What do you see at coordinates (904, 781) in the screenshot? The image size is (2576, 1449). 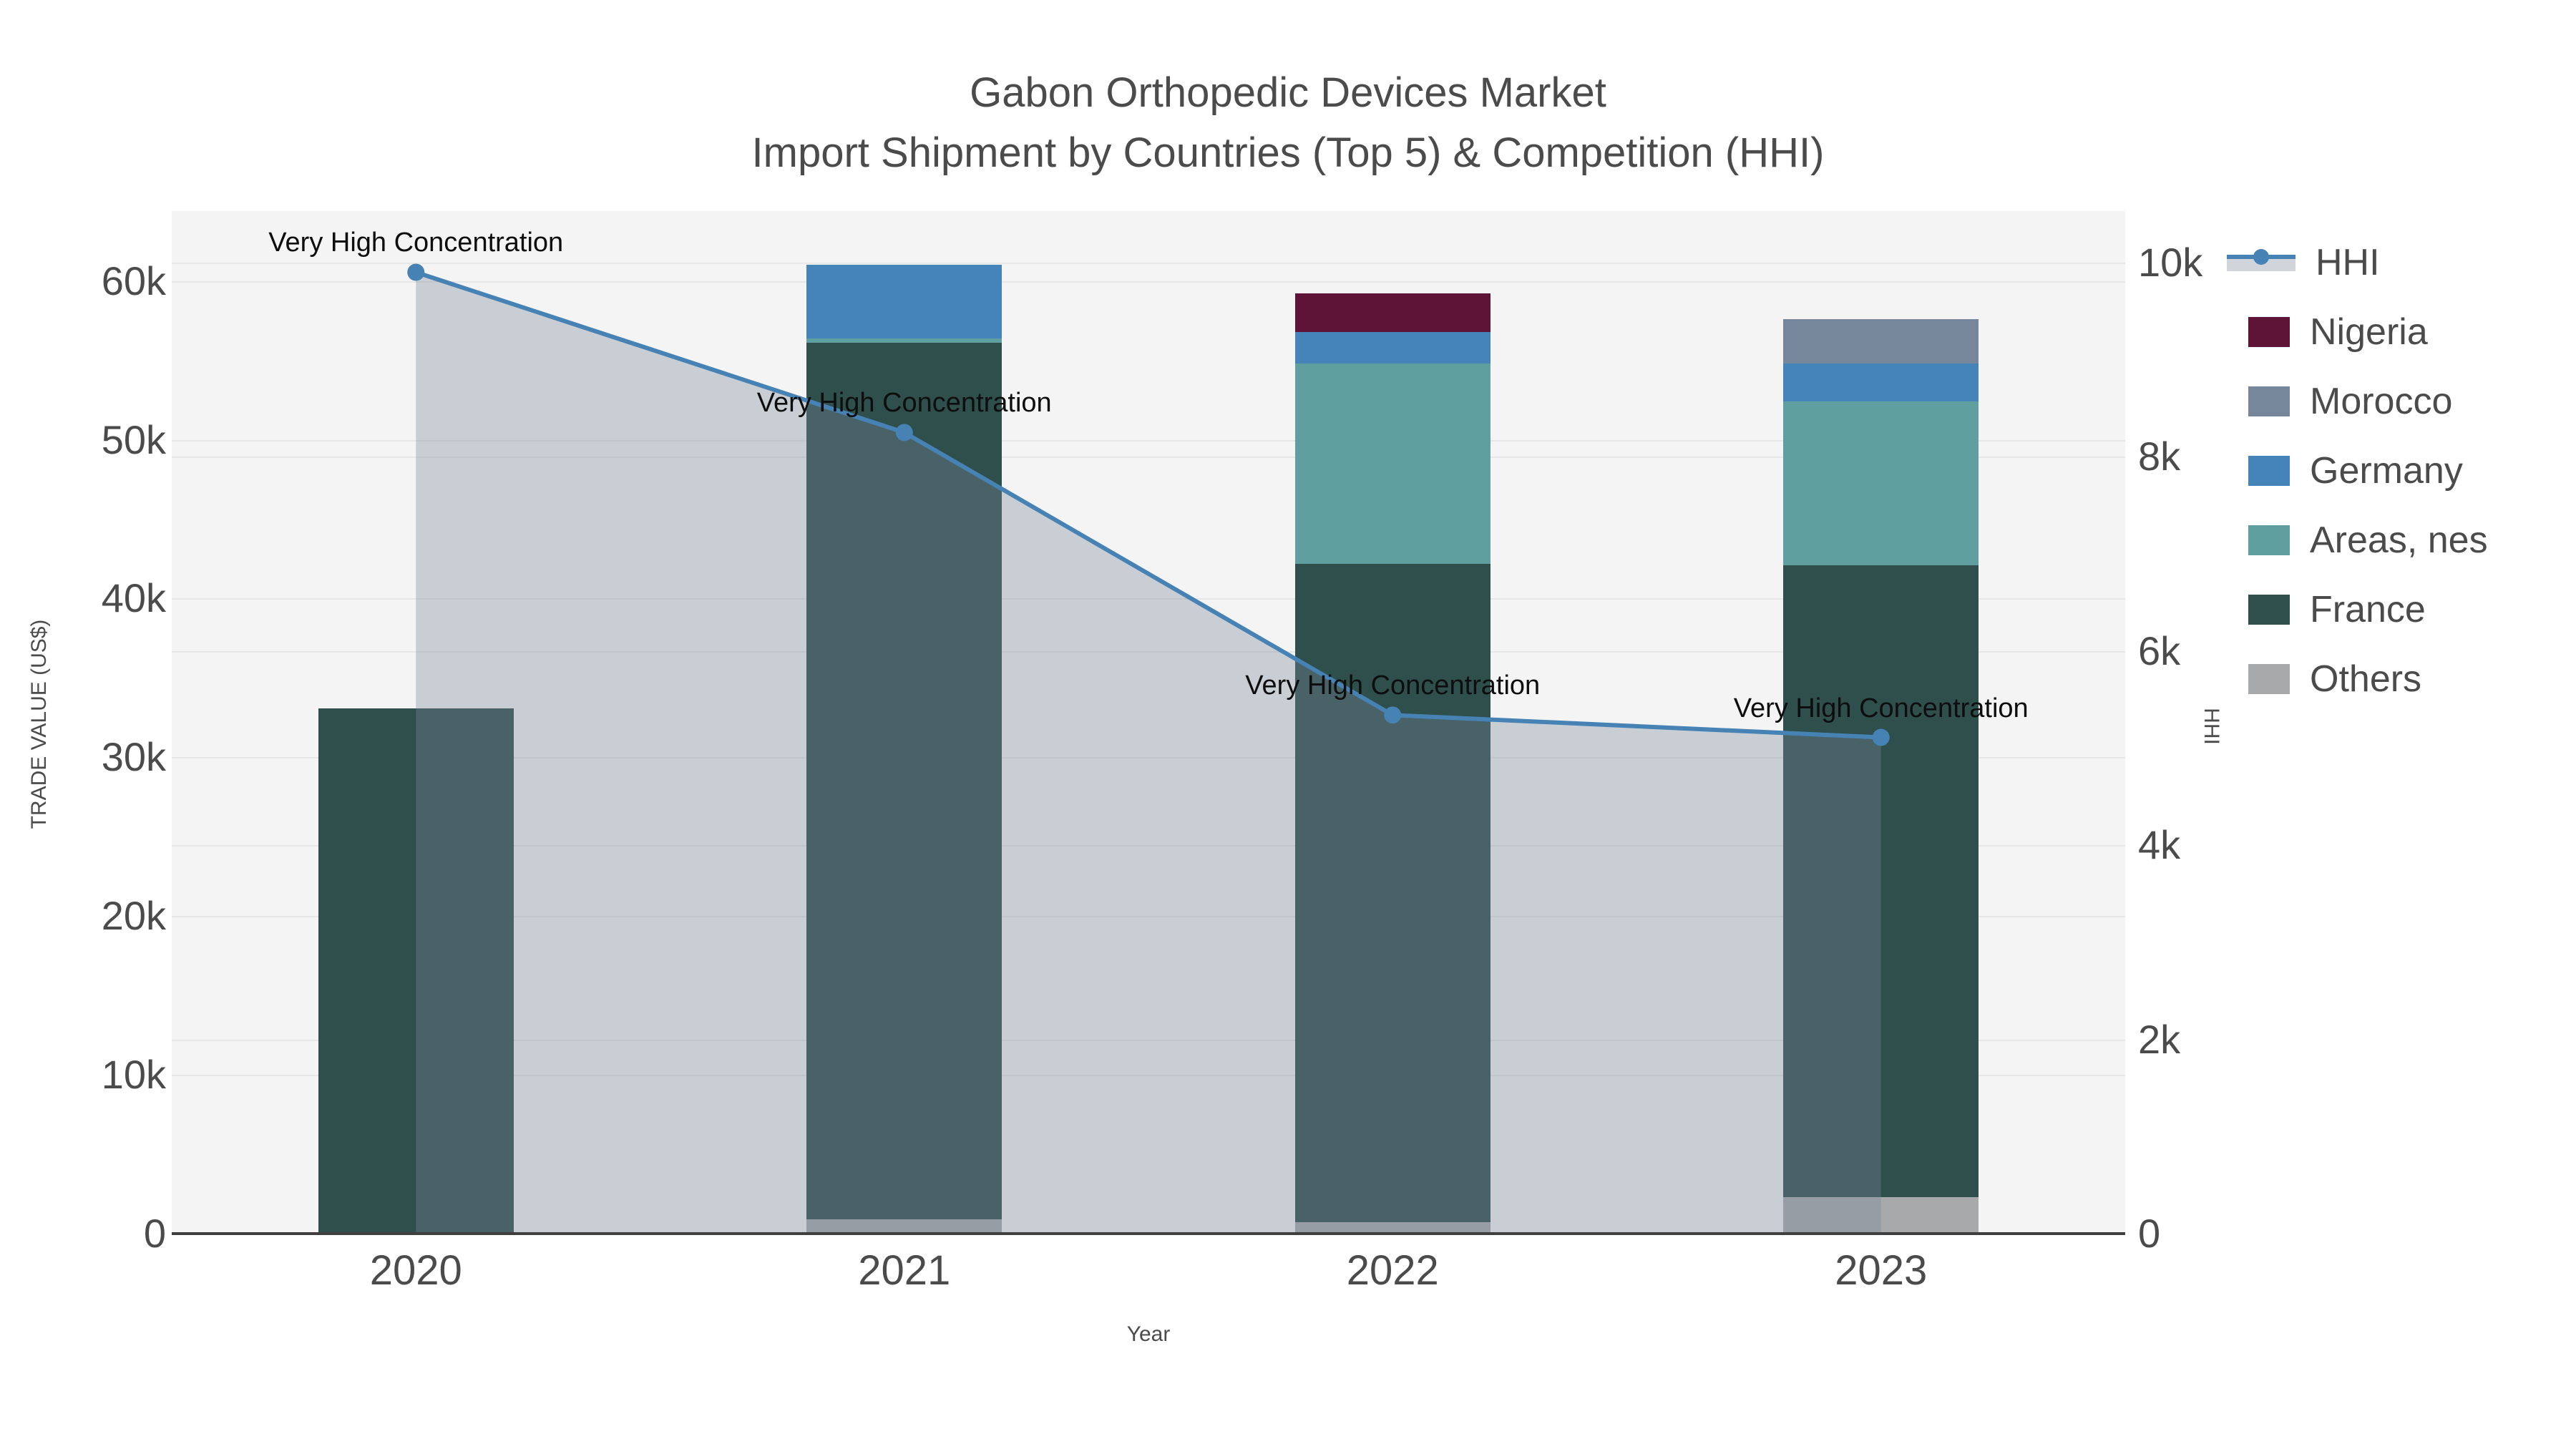 I see `bar-segment-france-2021` at bounding box center [904, 781].